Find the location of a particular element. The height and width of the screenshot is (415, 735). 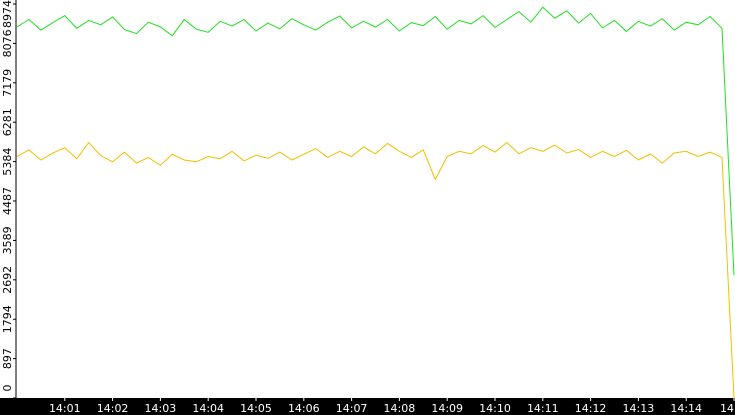

y-tick-label: 8974 is located at coordinates (7, 14).